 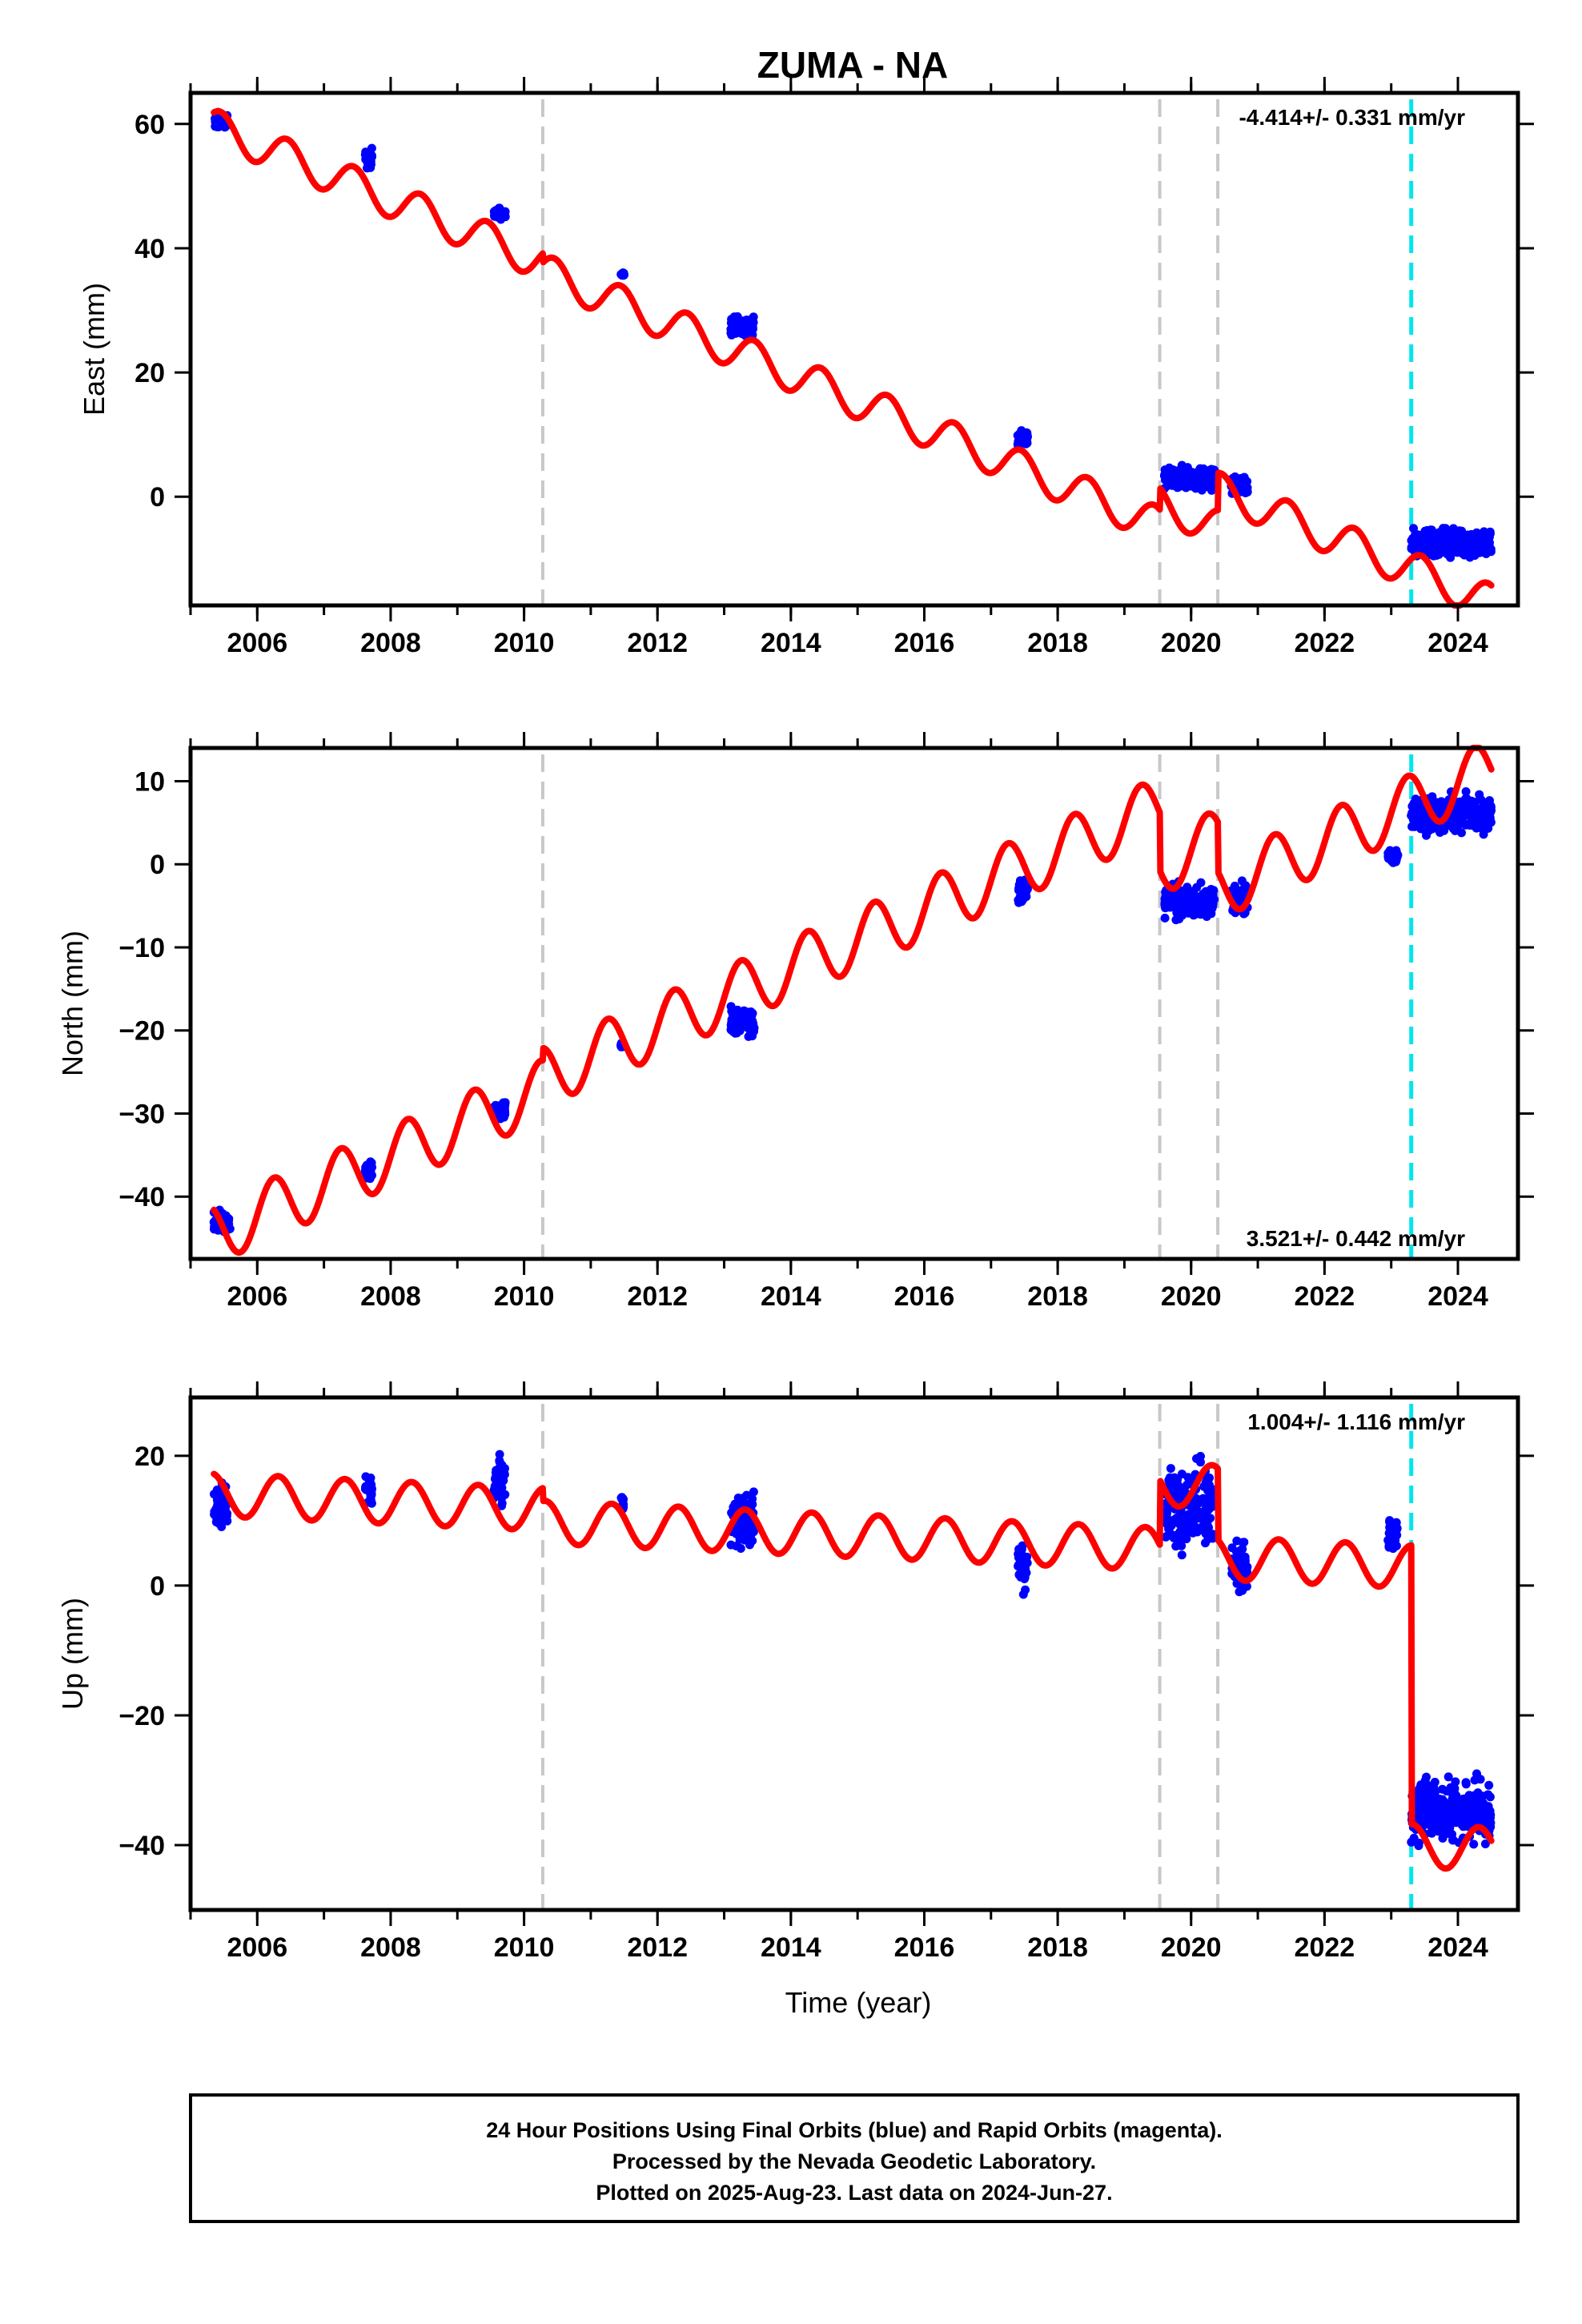 I want to click on up-x-tick-label: 2016, so click(x=925, y=1947).